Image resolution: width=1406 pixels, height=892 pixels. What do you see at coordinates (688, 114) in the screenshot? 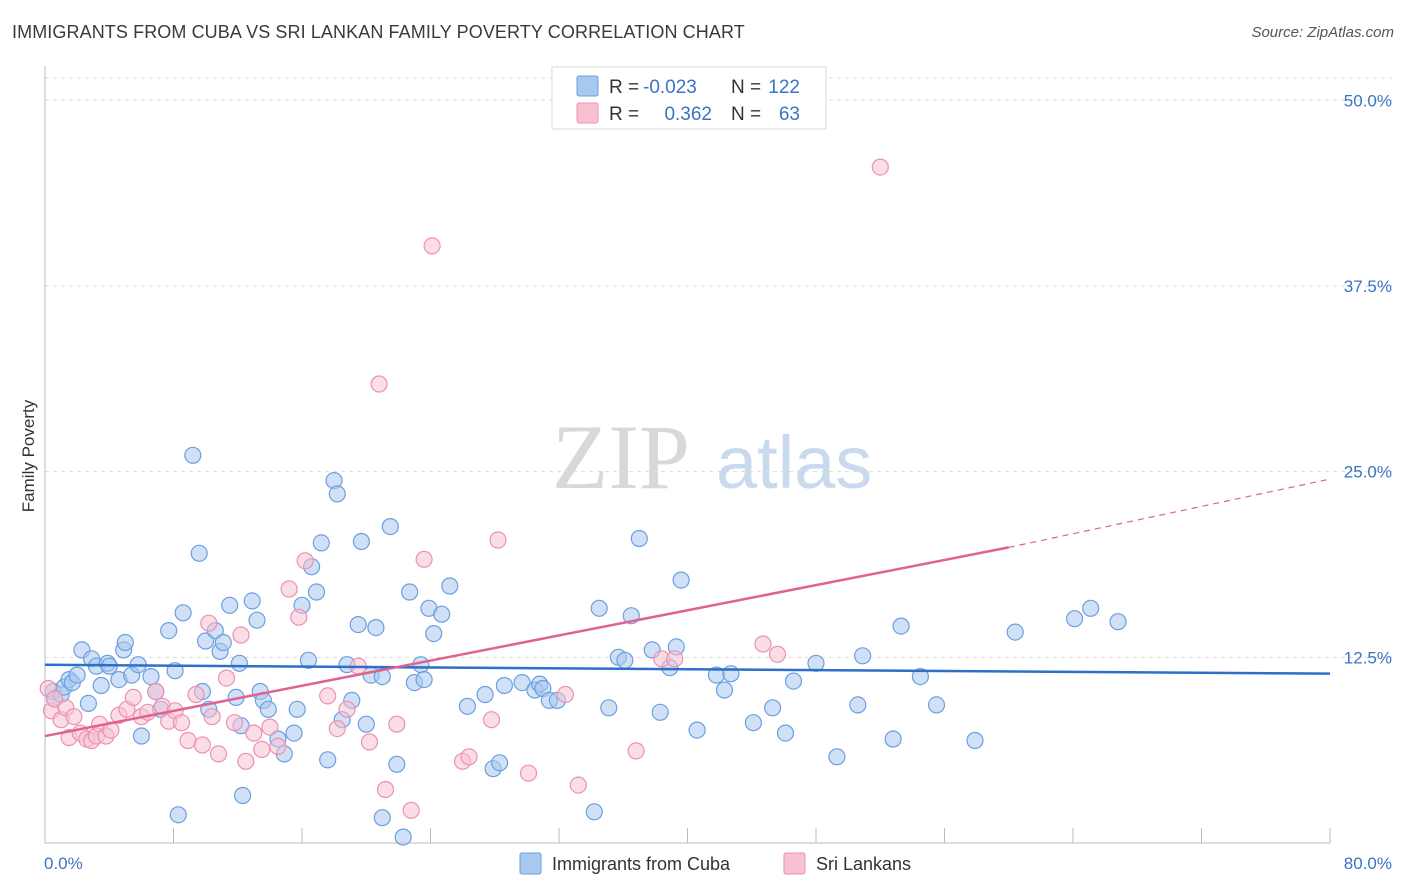
I see `legend-r-value-srilanka: 0.362` at bounding box center [688, 114].